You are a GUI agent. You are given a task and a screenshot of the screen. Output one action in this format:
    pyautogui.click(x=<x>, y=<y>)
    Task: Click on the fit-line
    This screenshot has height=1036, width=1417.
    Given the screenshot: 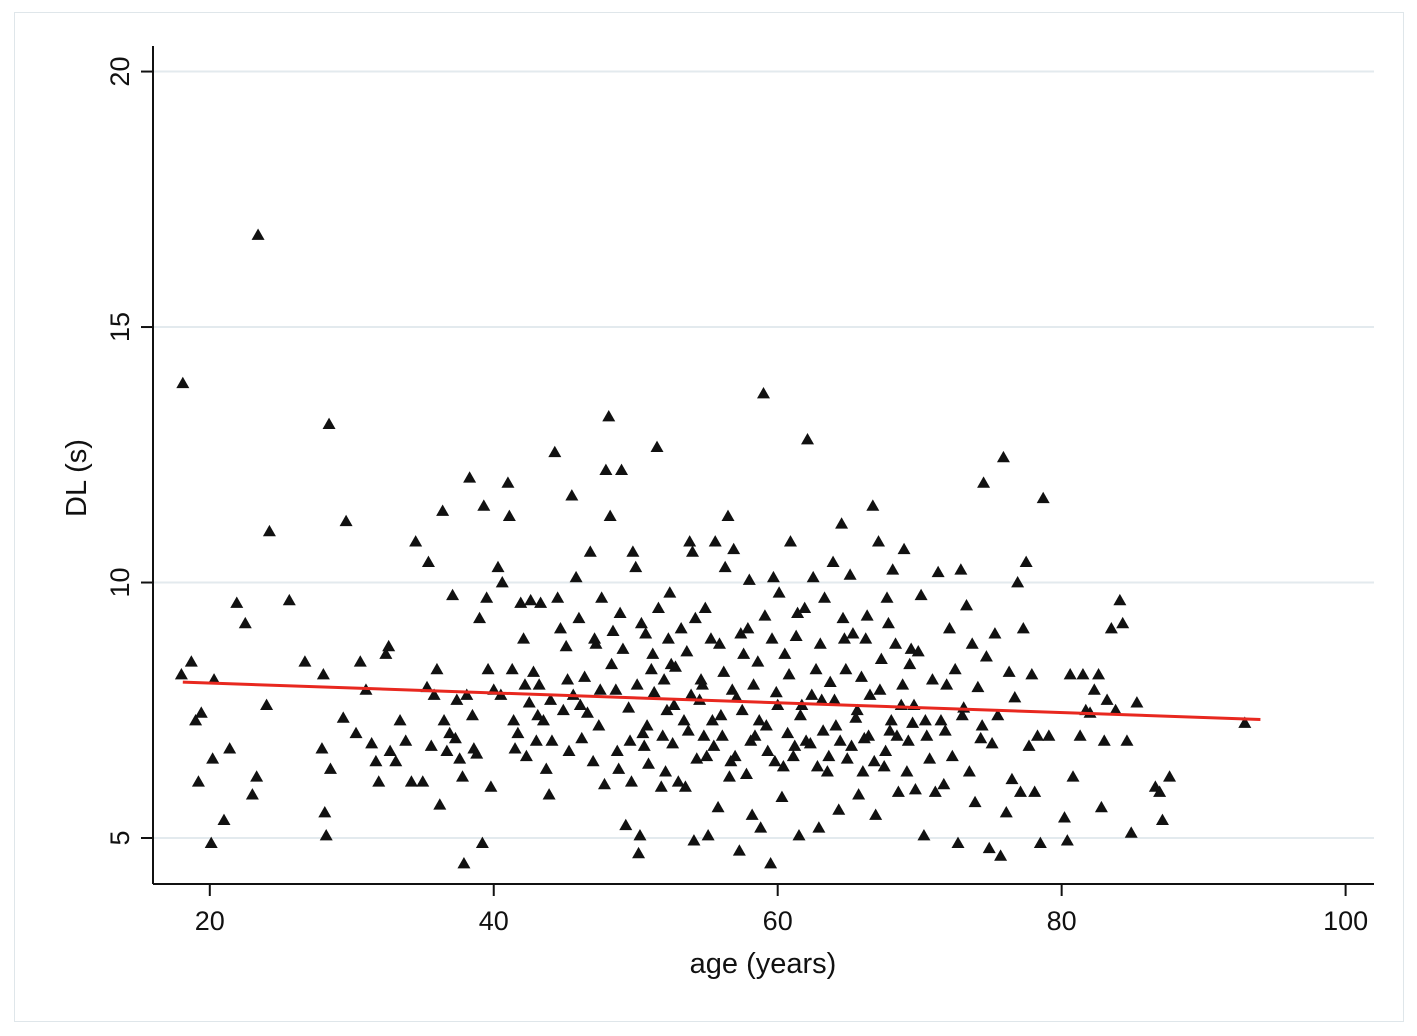 What is the action you would take?
    pyautogui.click(x=721, y=700)
    